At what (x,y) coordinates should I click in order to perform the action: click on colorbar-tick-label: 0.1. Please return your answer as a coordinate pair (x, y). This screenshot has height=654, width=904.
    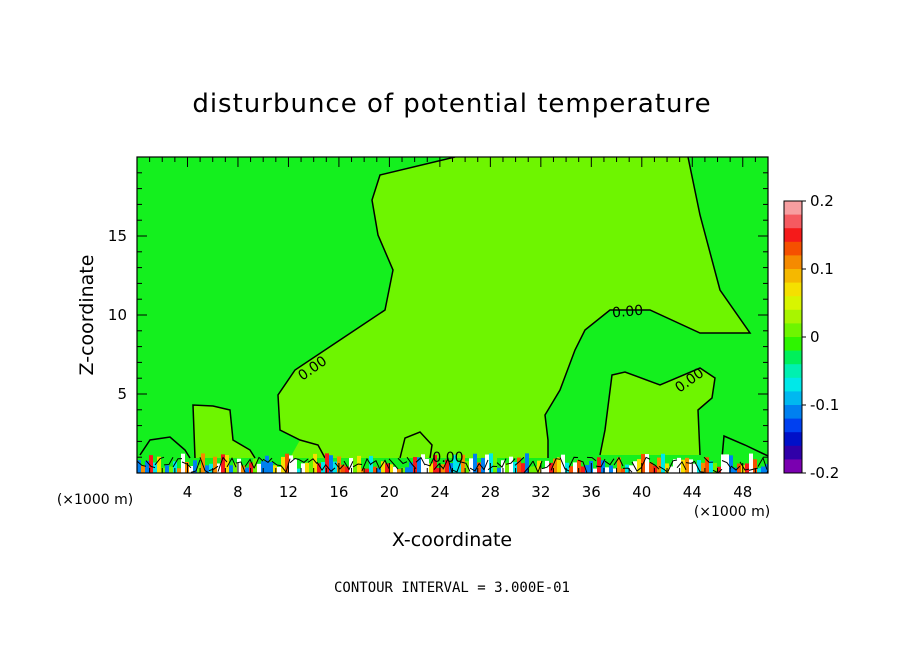
    Looking at the image, I should click on (822, 269).